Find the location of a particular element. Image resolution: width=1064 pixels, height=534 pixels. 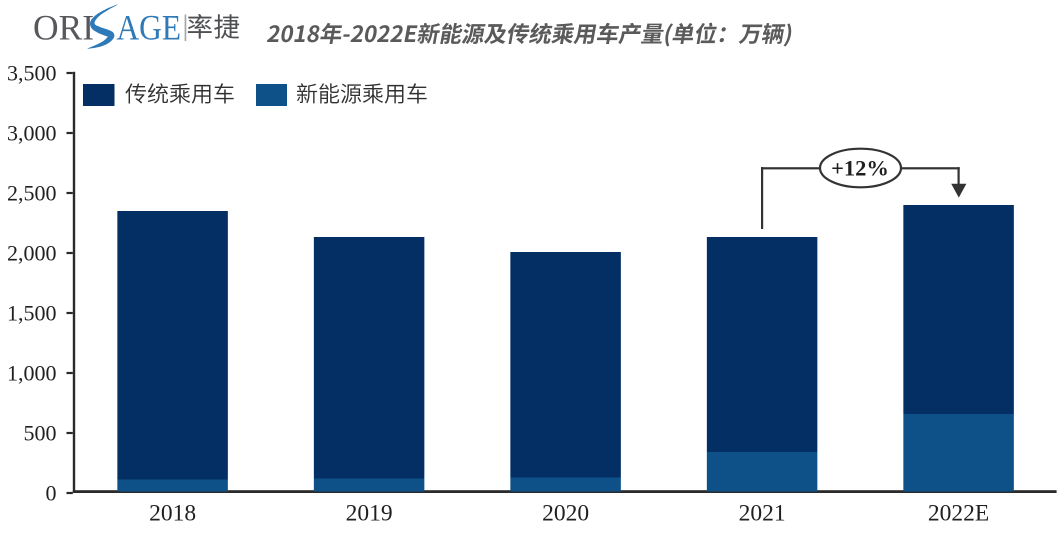

svg-text: +12% is located at coordinates (860, 168).